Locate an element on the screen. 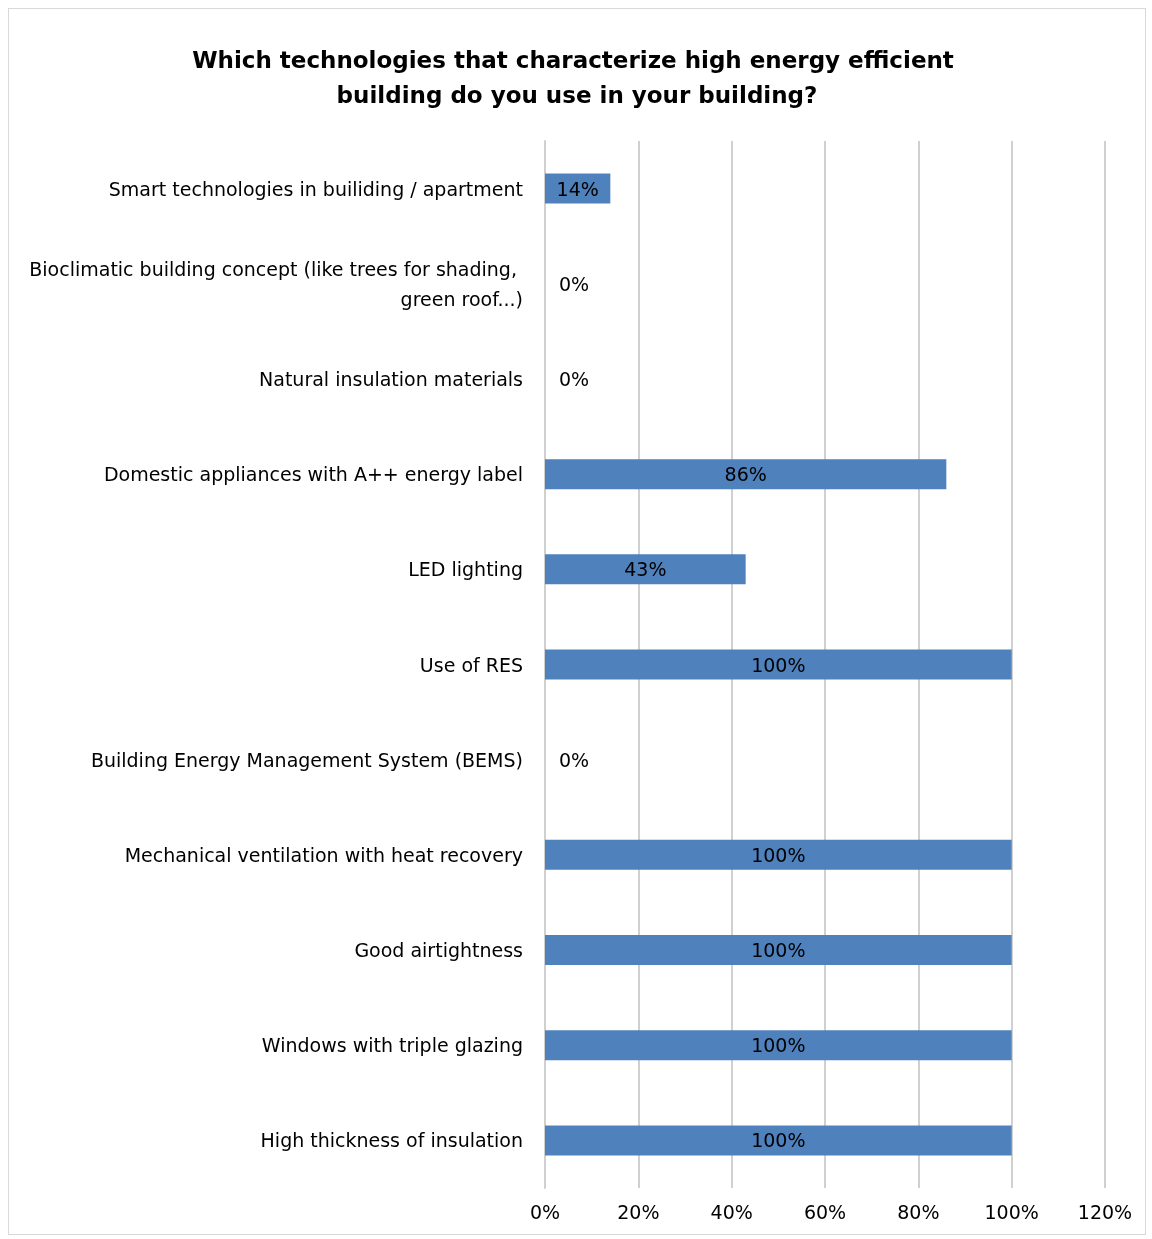 This screenshot has height=1239, width=1152. data-label: 43% is located at coordinates (645, 569).